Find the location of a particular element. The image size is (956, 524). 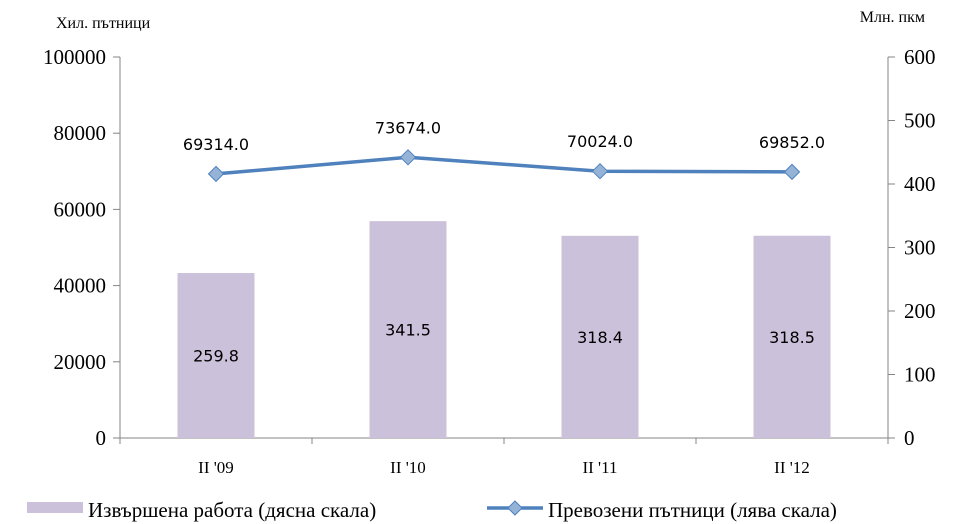

legend-label-bar: Извършена работа (дясна скала) is located at coordinates (232, 510).